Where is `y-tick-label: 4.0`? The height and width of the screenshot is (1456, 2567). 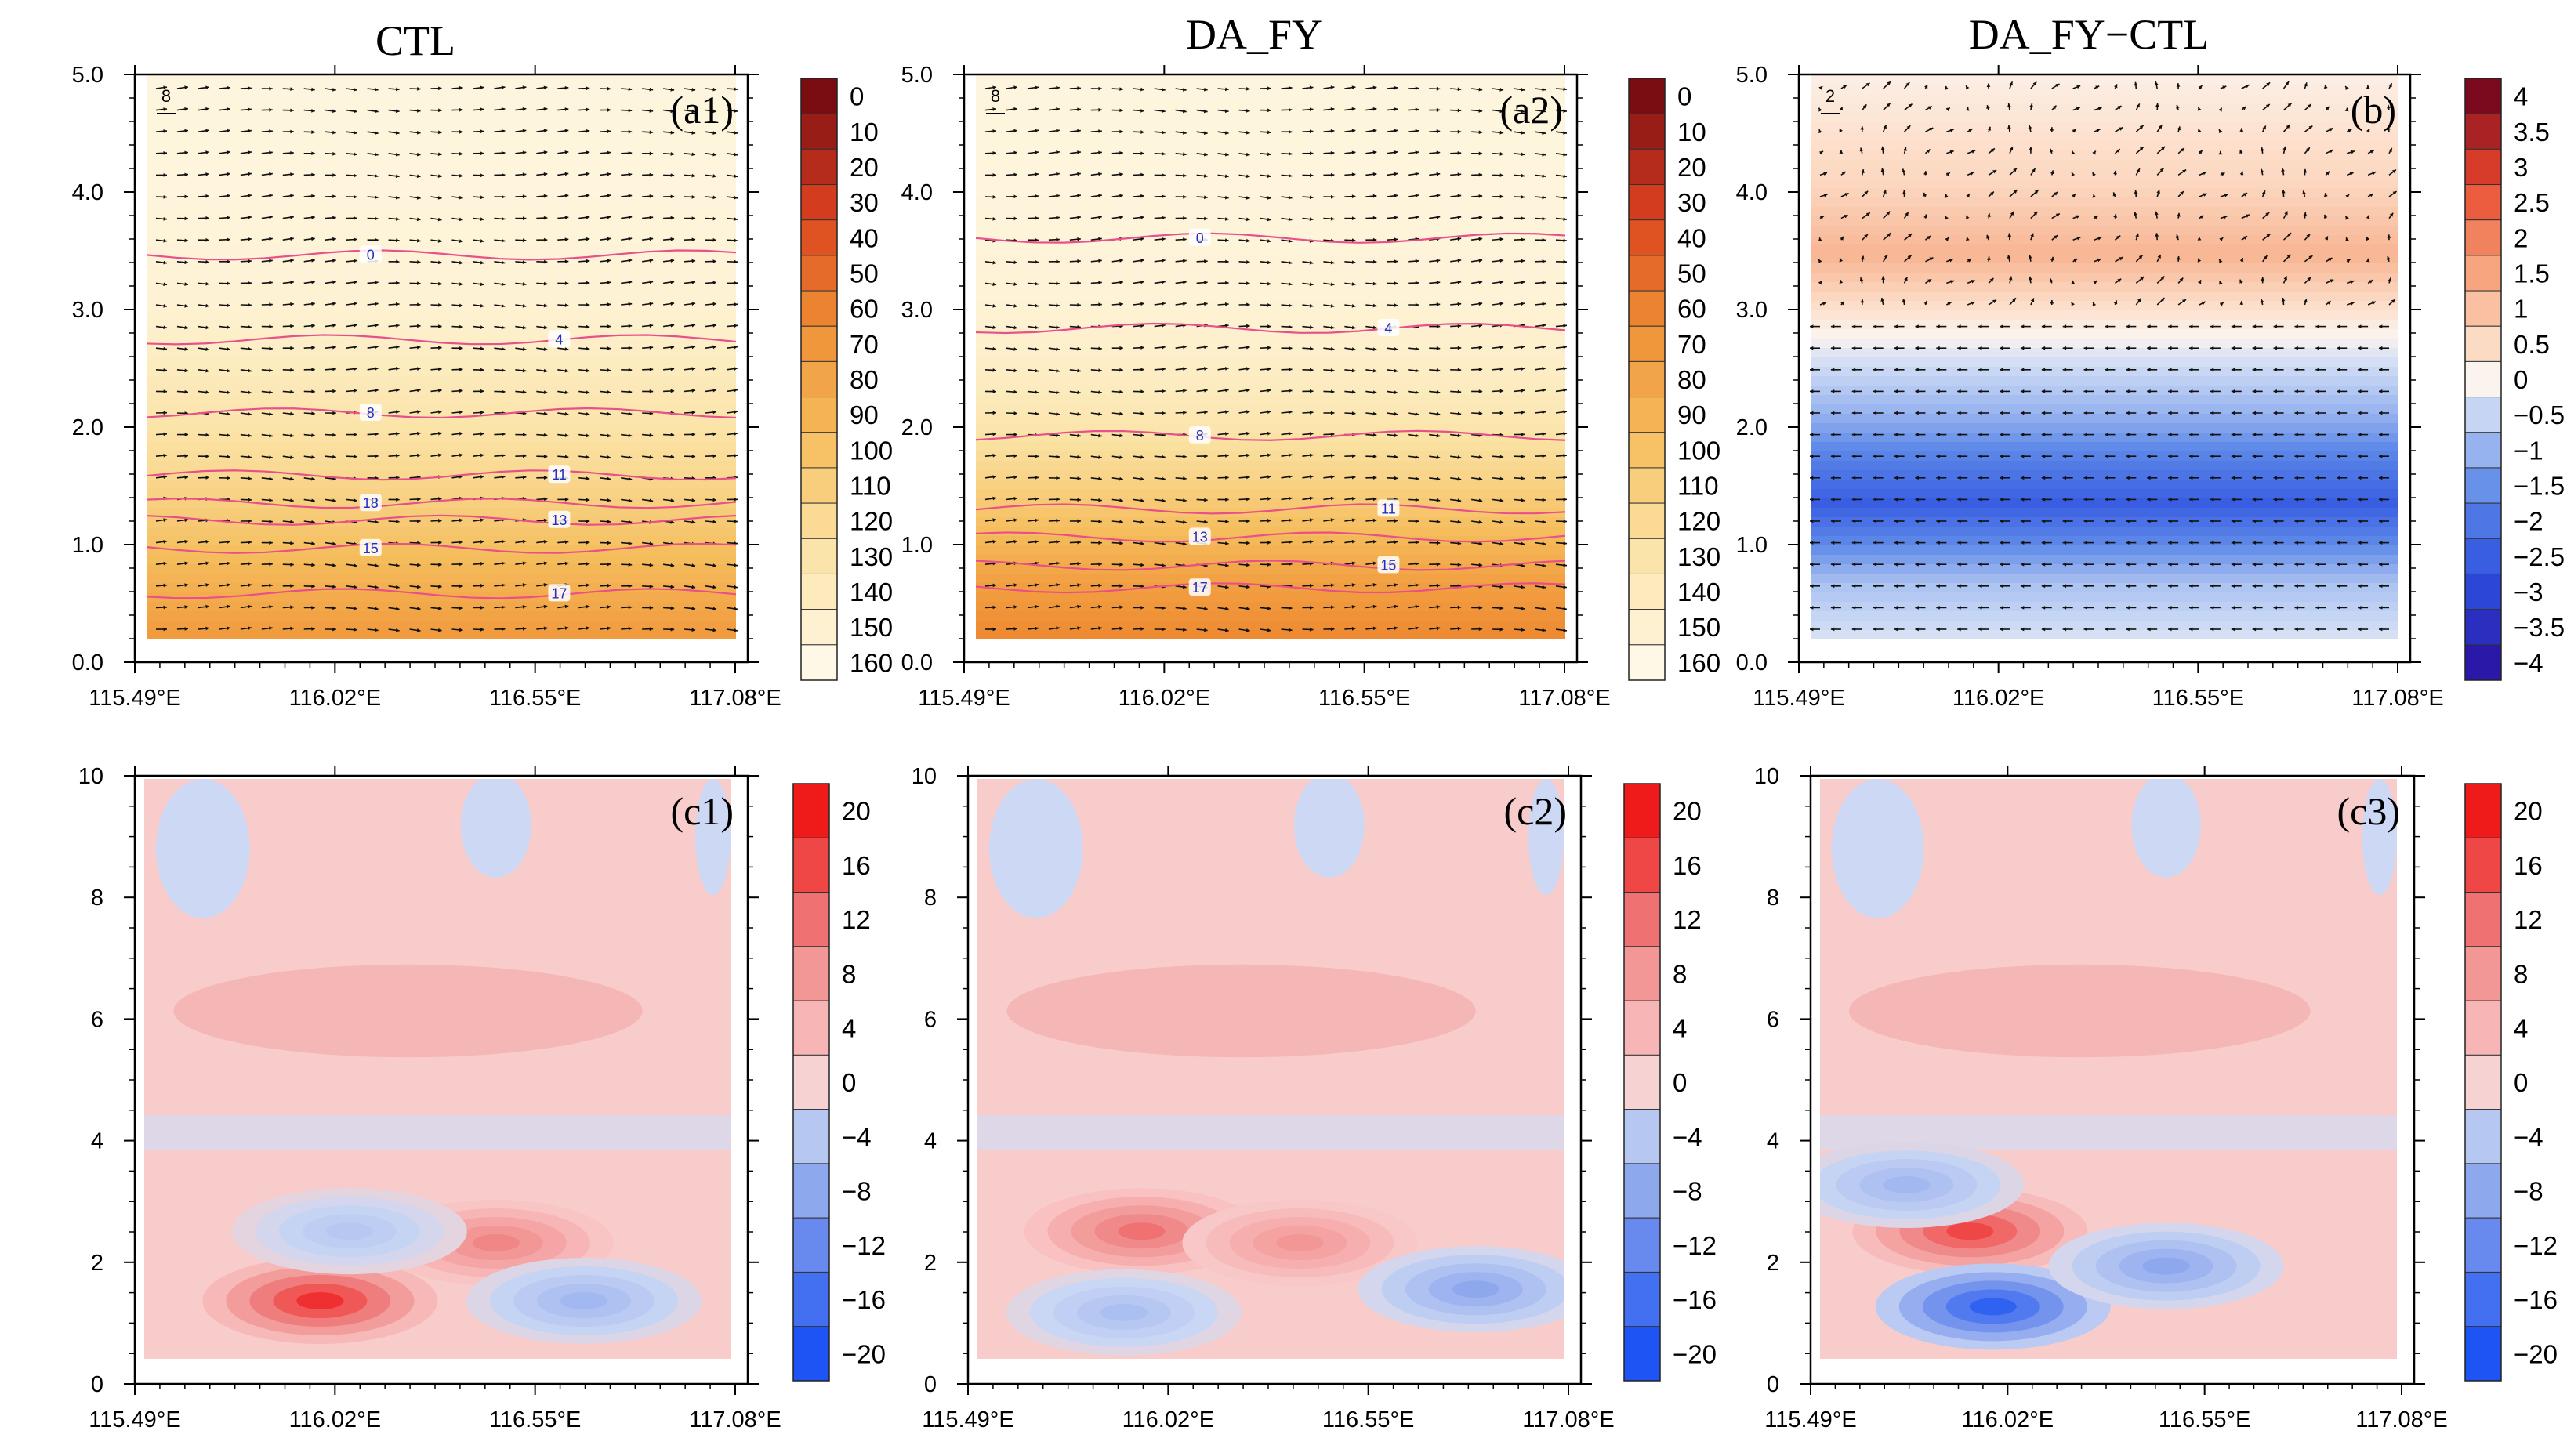 y-tick-label: 4.0 is located at coordinates (1752, 192).